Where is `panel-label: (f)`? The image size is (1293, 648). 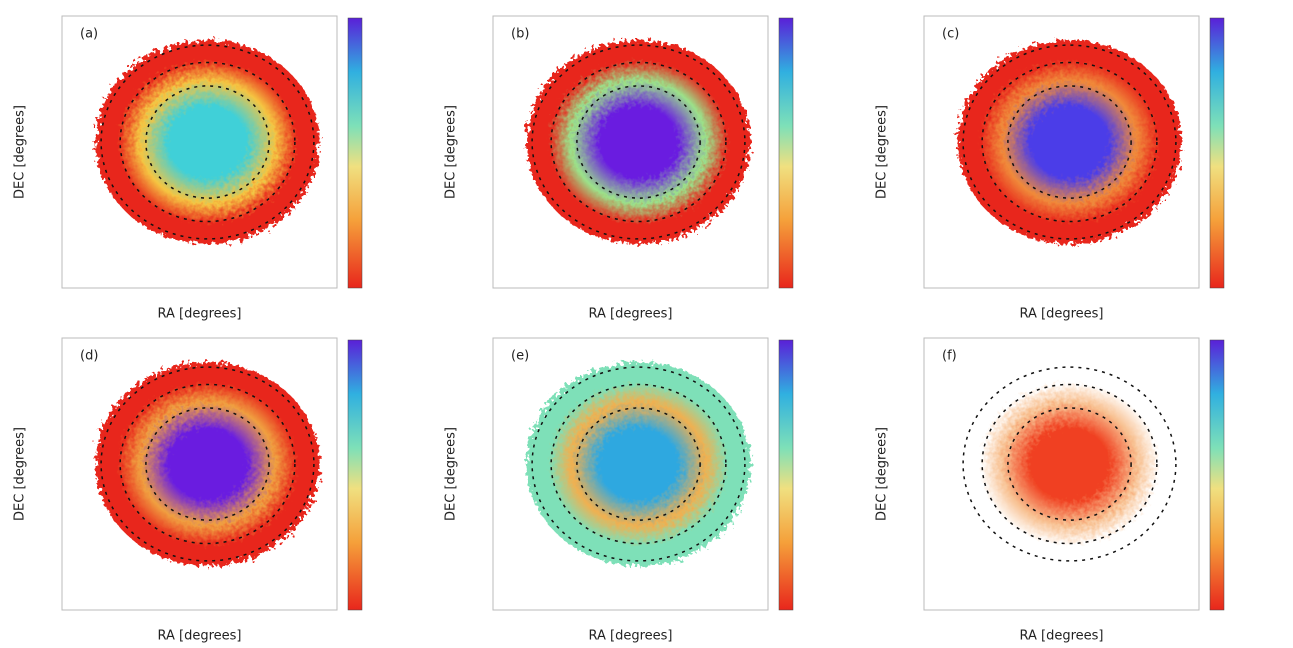
panel-label: (f) is located at coordinates (949, 356).